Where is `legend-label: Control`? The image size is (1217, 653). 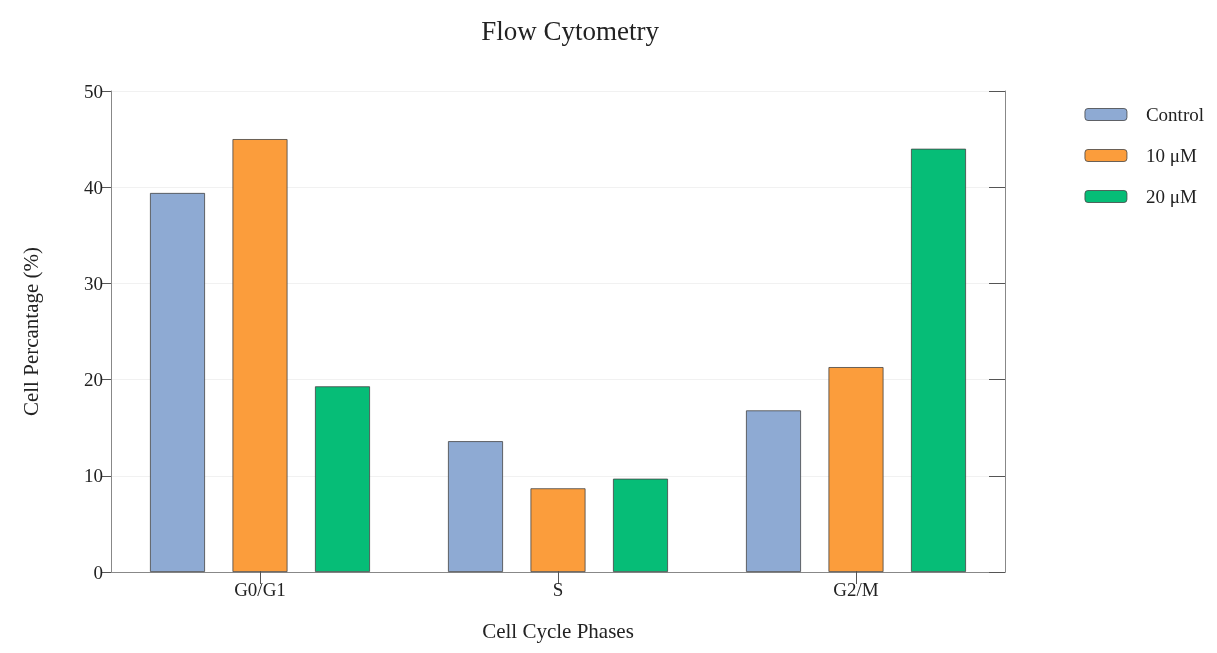 legend-label: Control is located at coordinates (1174, 114).